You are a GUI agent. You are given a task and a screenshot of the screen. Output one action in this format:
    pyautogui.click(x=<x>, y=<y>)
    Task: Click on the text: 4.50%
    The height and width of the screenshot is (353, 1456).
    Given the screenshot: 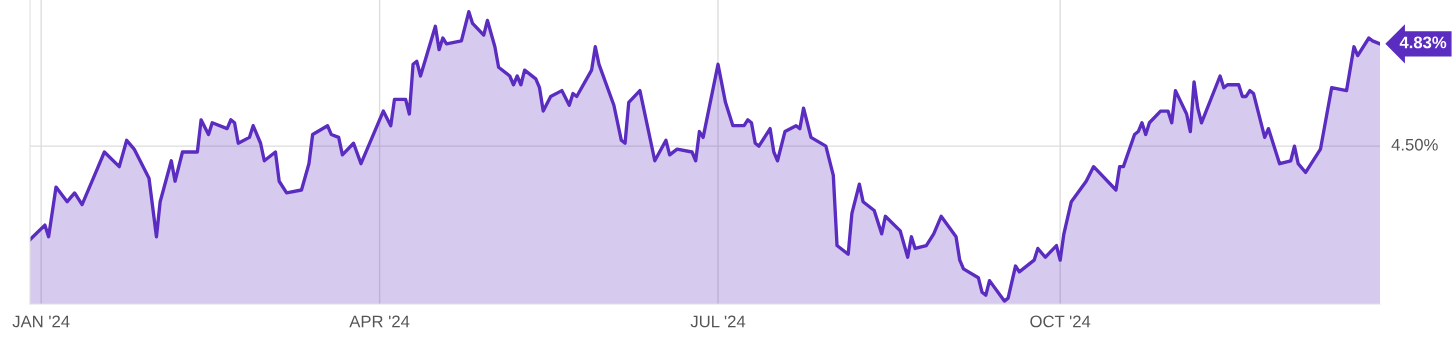 What is the action you would take?
    pyautogui.click(x=1414, y=144)
    